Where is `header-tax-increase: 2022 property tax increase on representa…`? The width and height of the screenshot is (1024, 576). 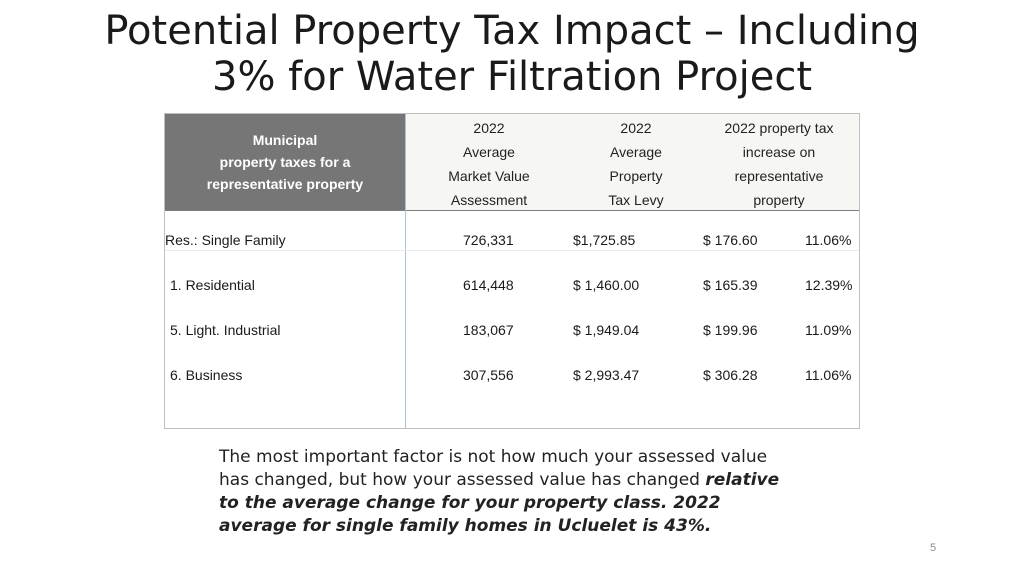
header-tax-increase: 2022 property tax increase on representa… is located at coordinates (779, 164).